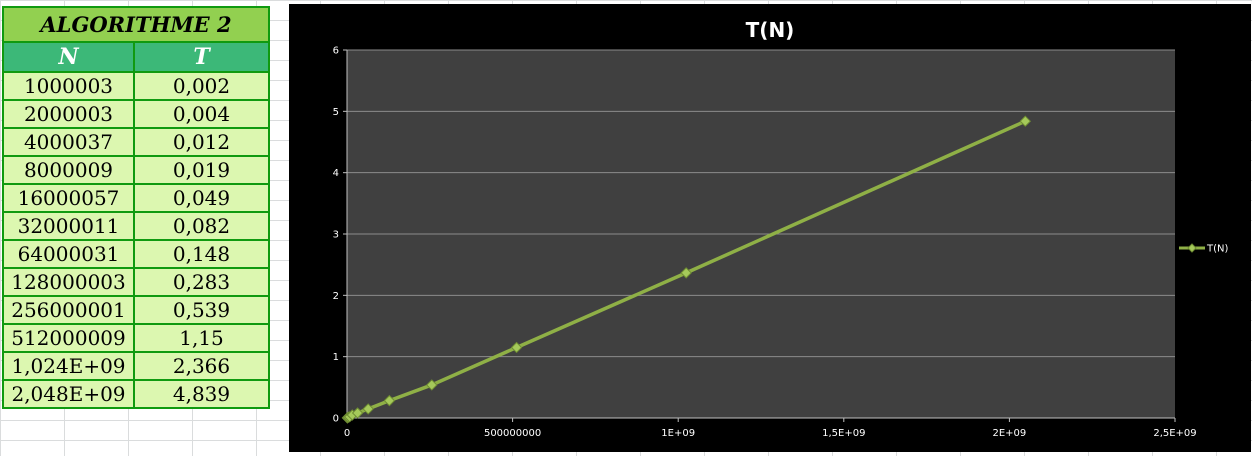 The image size is (1252, 456). What do you see at coordinates (68, 170) in the screenshot?
I see `cell-n: 8000009` at bounding box center [68, 170].